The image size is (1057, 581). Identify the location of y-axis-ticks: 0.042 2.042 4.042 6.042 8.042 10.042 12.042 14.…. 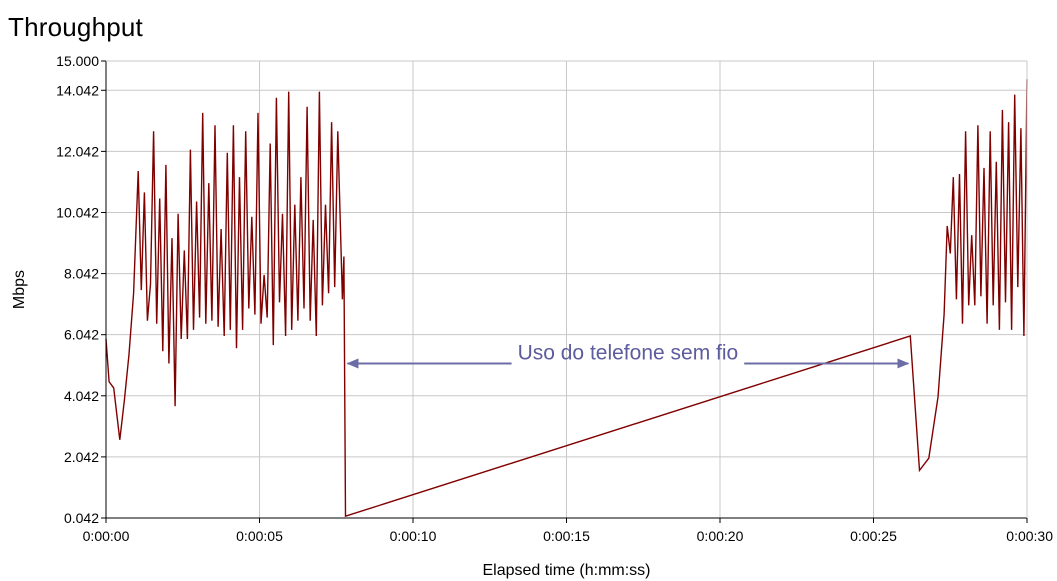
(81, 289).